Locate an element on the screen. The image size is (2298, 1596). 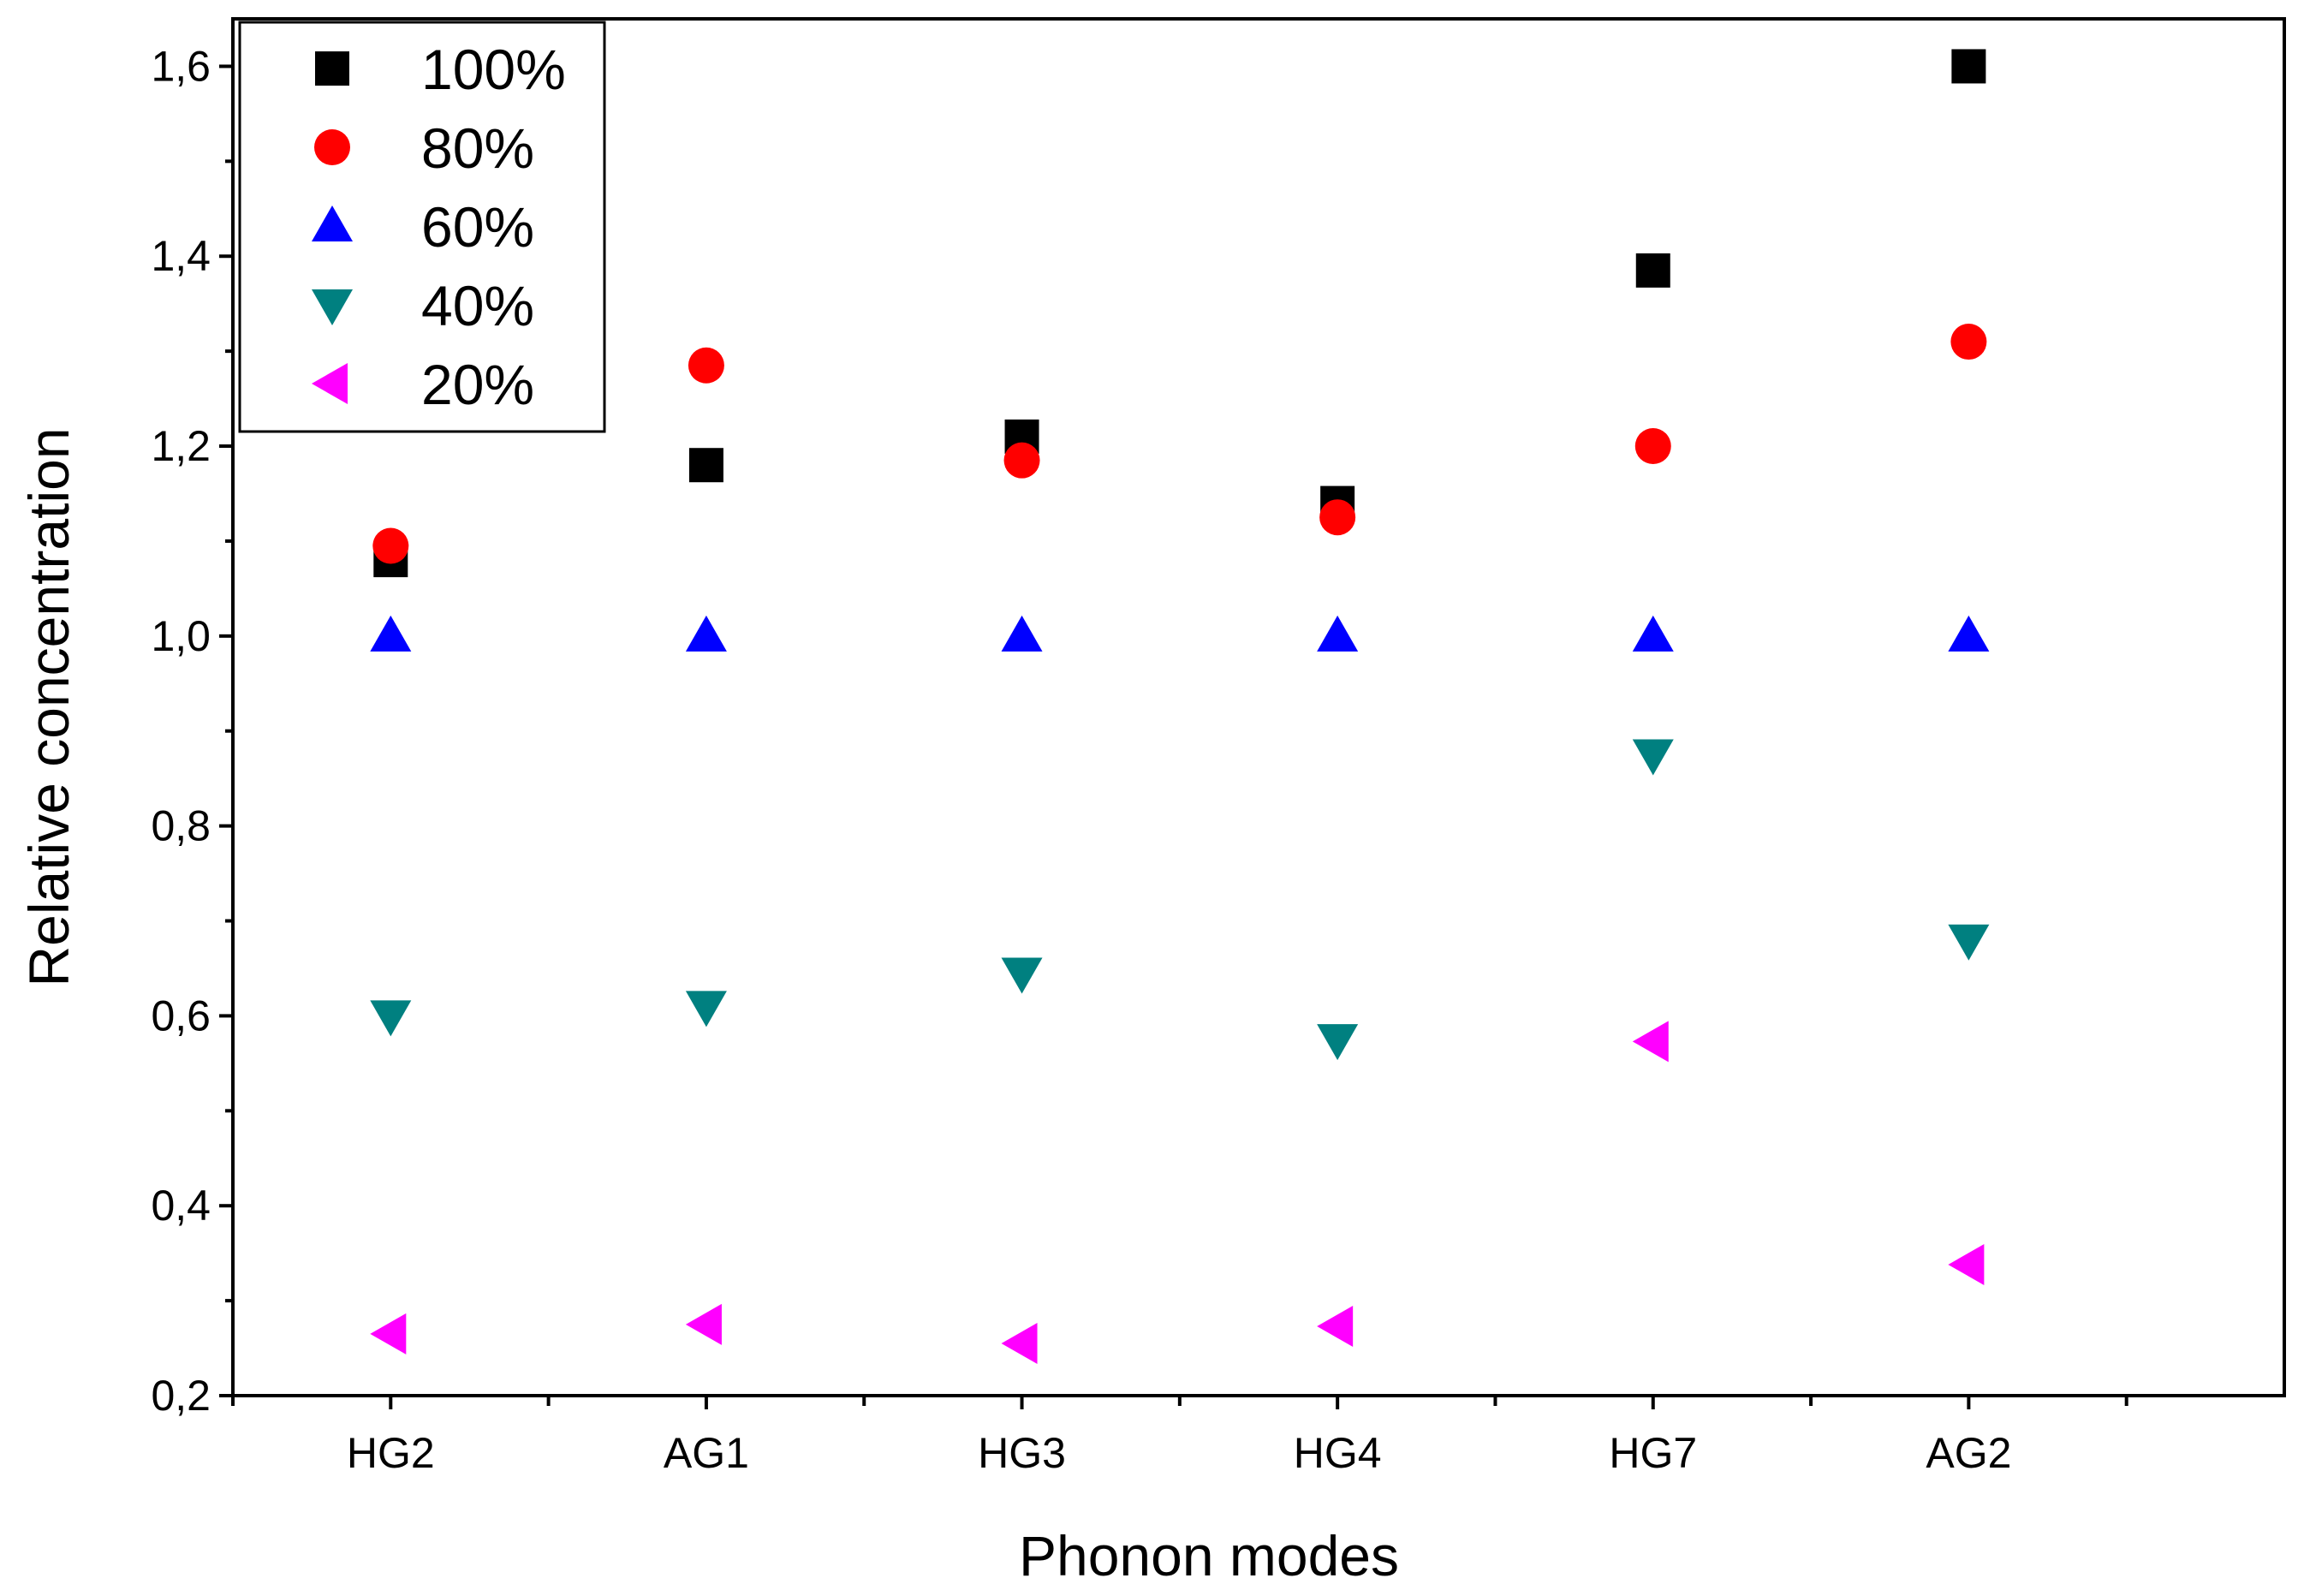
x-tick-label: AG1 is located at coordinates (706, 1453).